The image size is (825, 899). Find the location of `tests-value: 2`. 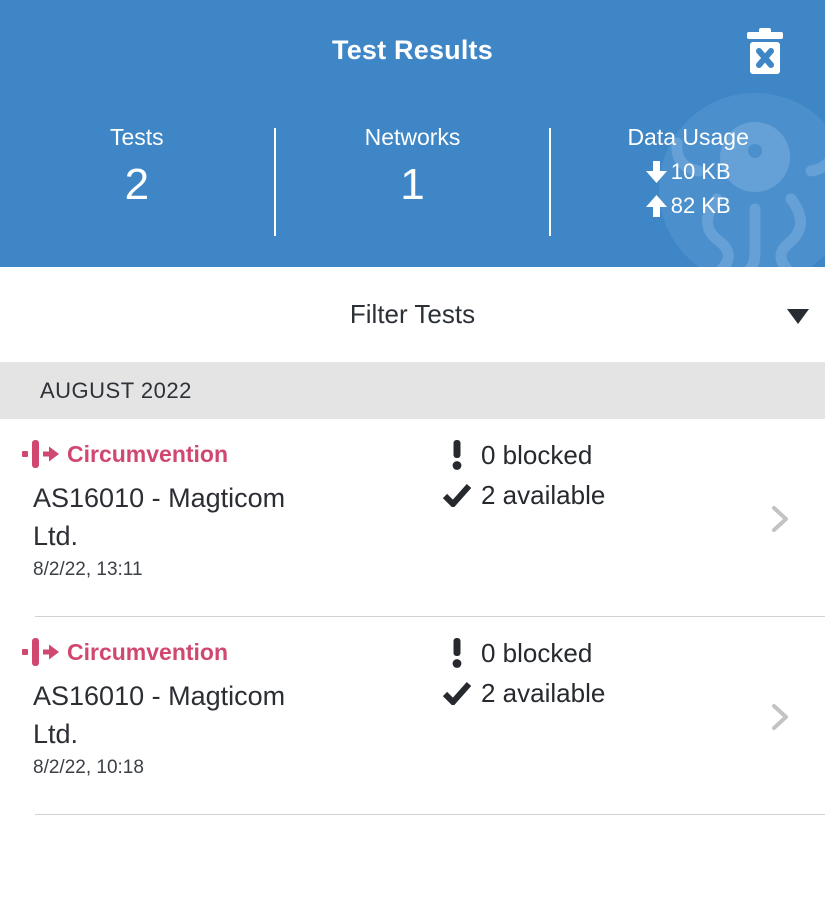

tests-value: 2 is located at coordinates (137, 184).